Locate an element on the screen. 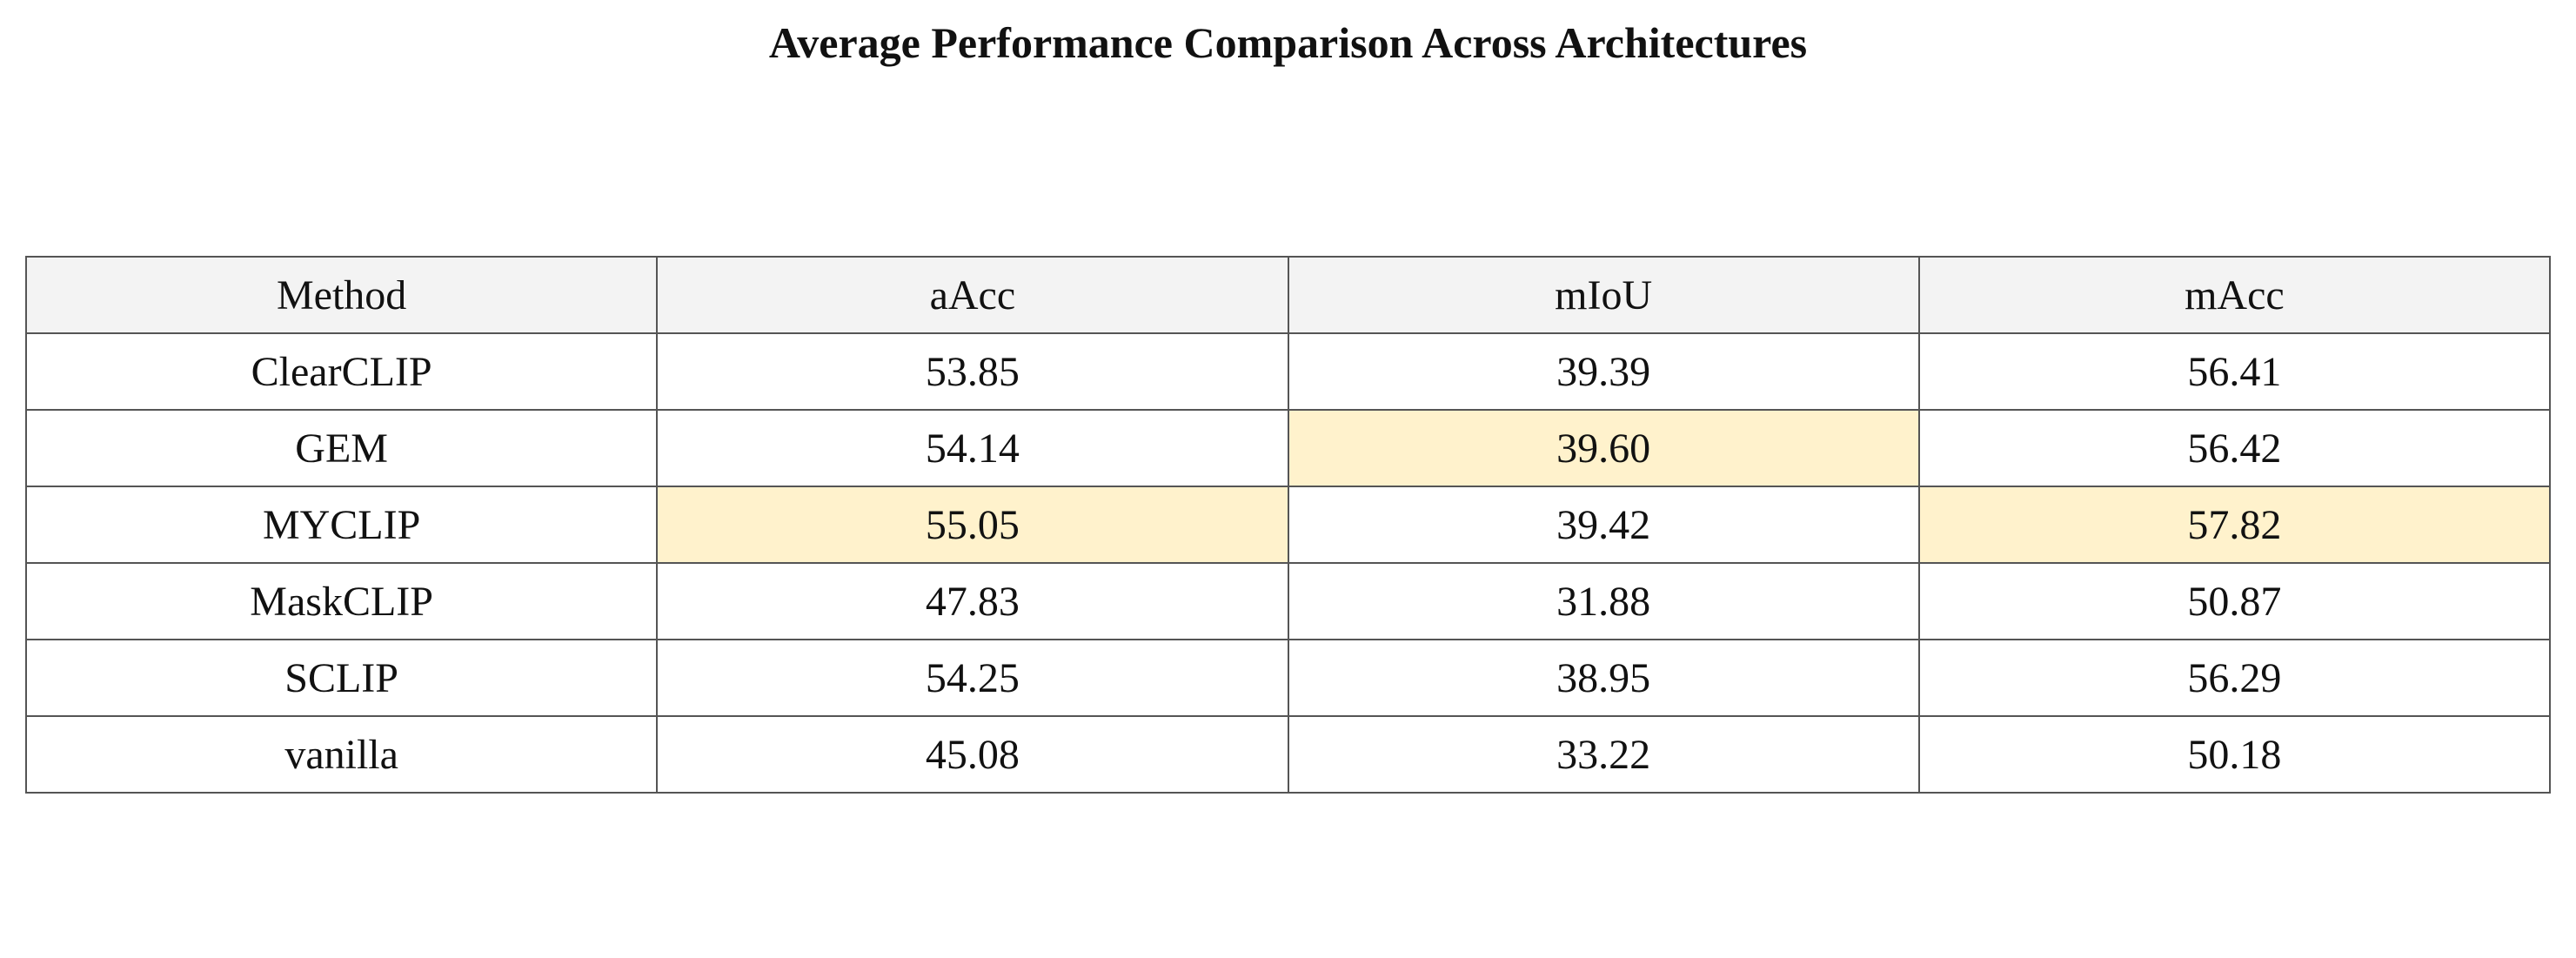 The height and width of the screenshot is (958, 2576). header-aacc: aAcc is located at coordinates (972, 295).